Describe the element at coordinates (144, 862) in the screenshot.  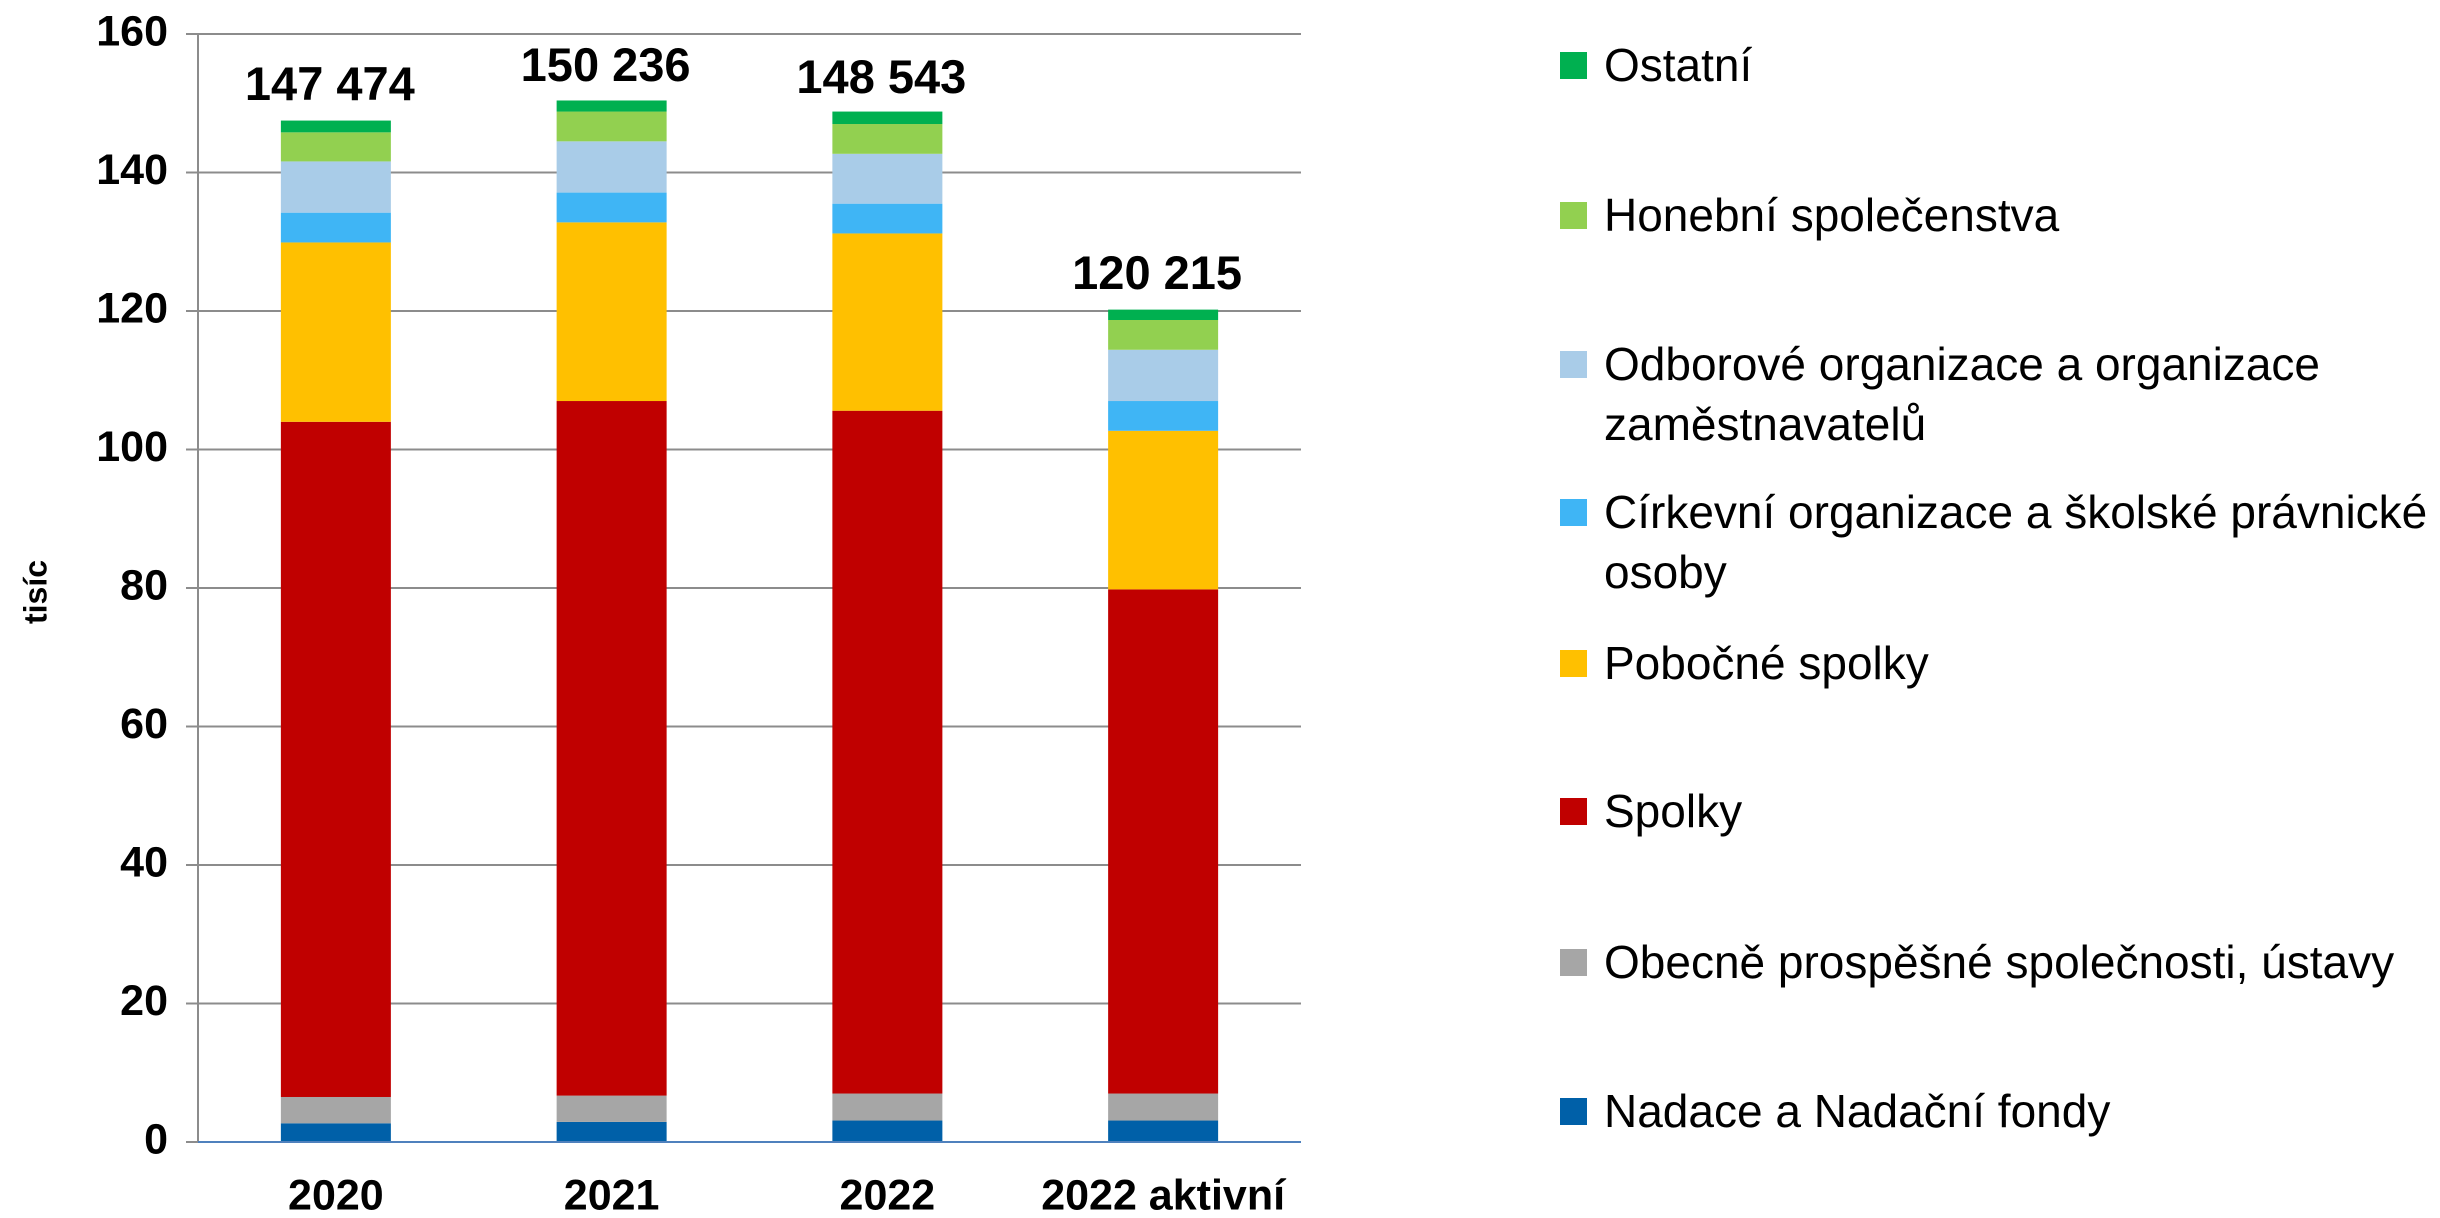
I see `y-tick-label: 40` at that location.